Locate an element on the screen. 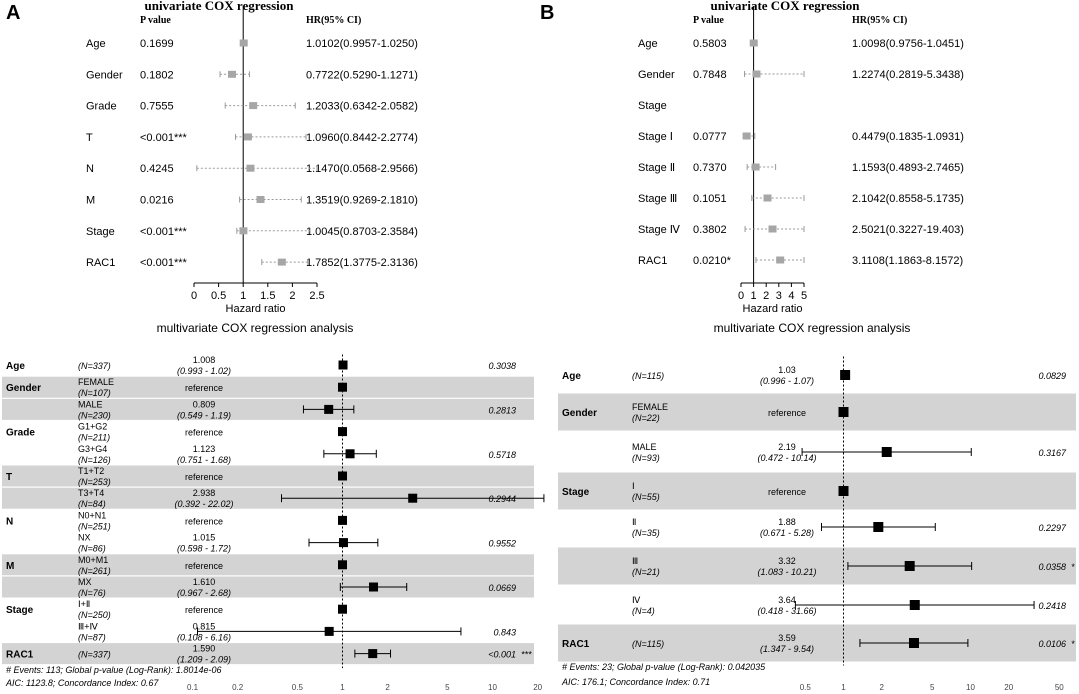 This screenshot has height=694, width=1079. multi-a-row-band is located at coordinates (268, 565).